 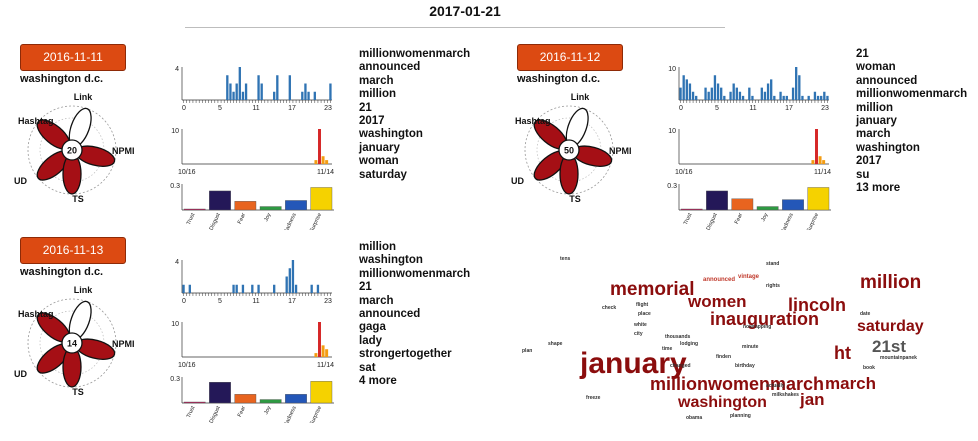 What do you see at coordinates (187, 365) in the screenshot?
I see `timeline-start-label: 10/16` at bounding box center [187, 365].